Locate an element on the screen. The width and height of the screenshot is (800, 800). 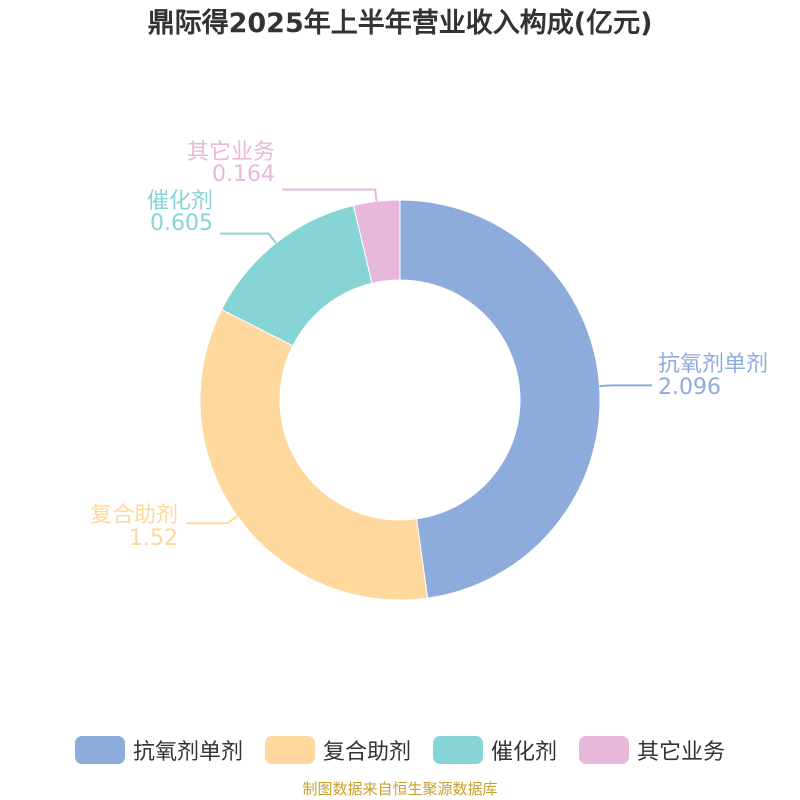
slice-label-value-4: 0.164 is located at coordinates (243, 174).